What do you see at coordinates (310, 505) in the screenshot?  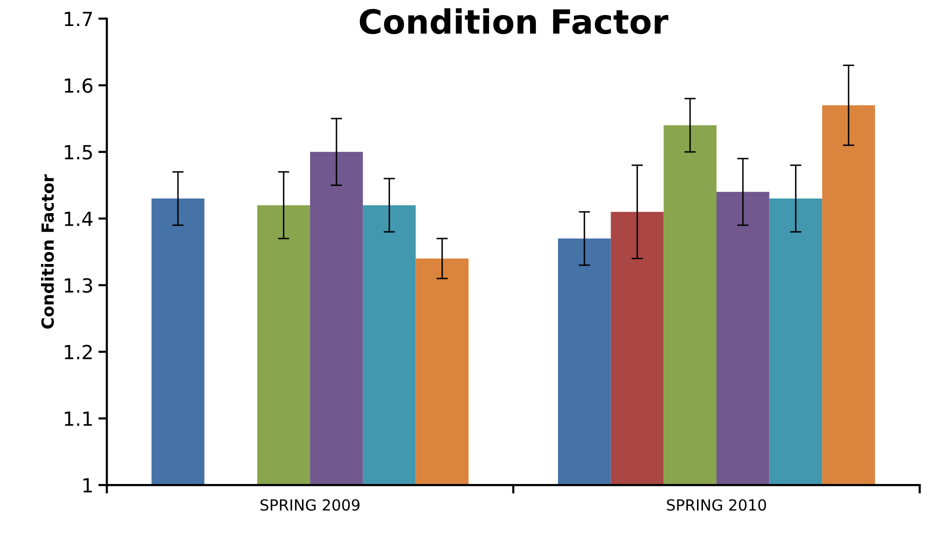 I see `x-tick-label: SPRING 2009` at bounding box center [310, 505].